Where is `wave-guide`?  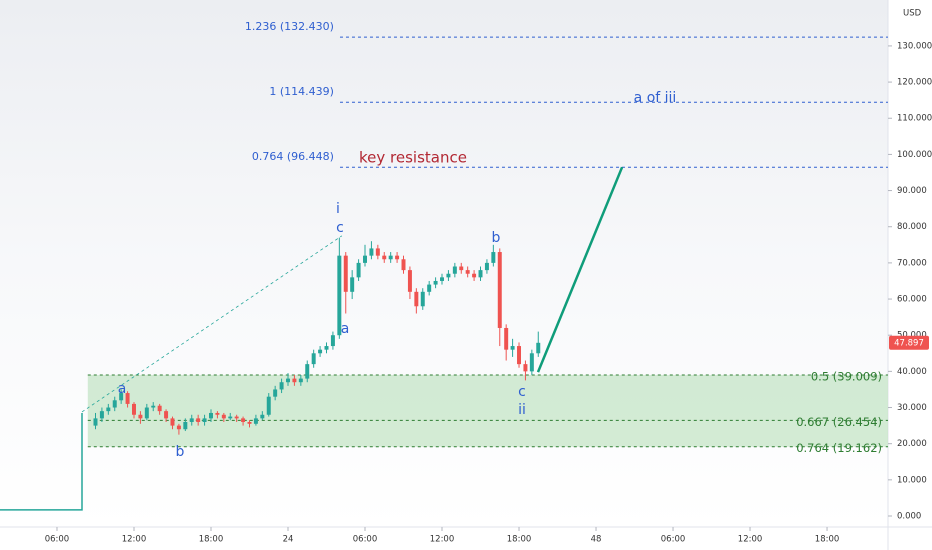 wave-guide is located at coordinates (212, 324).